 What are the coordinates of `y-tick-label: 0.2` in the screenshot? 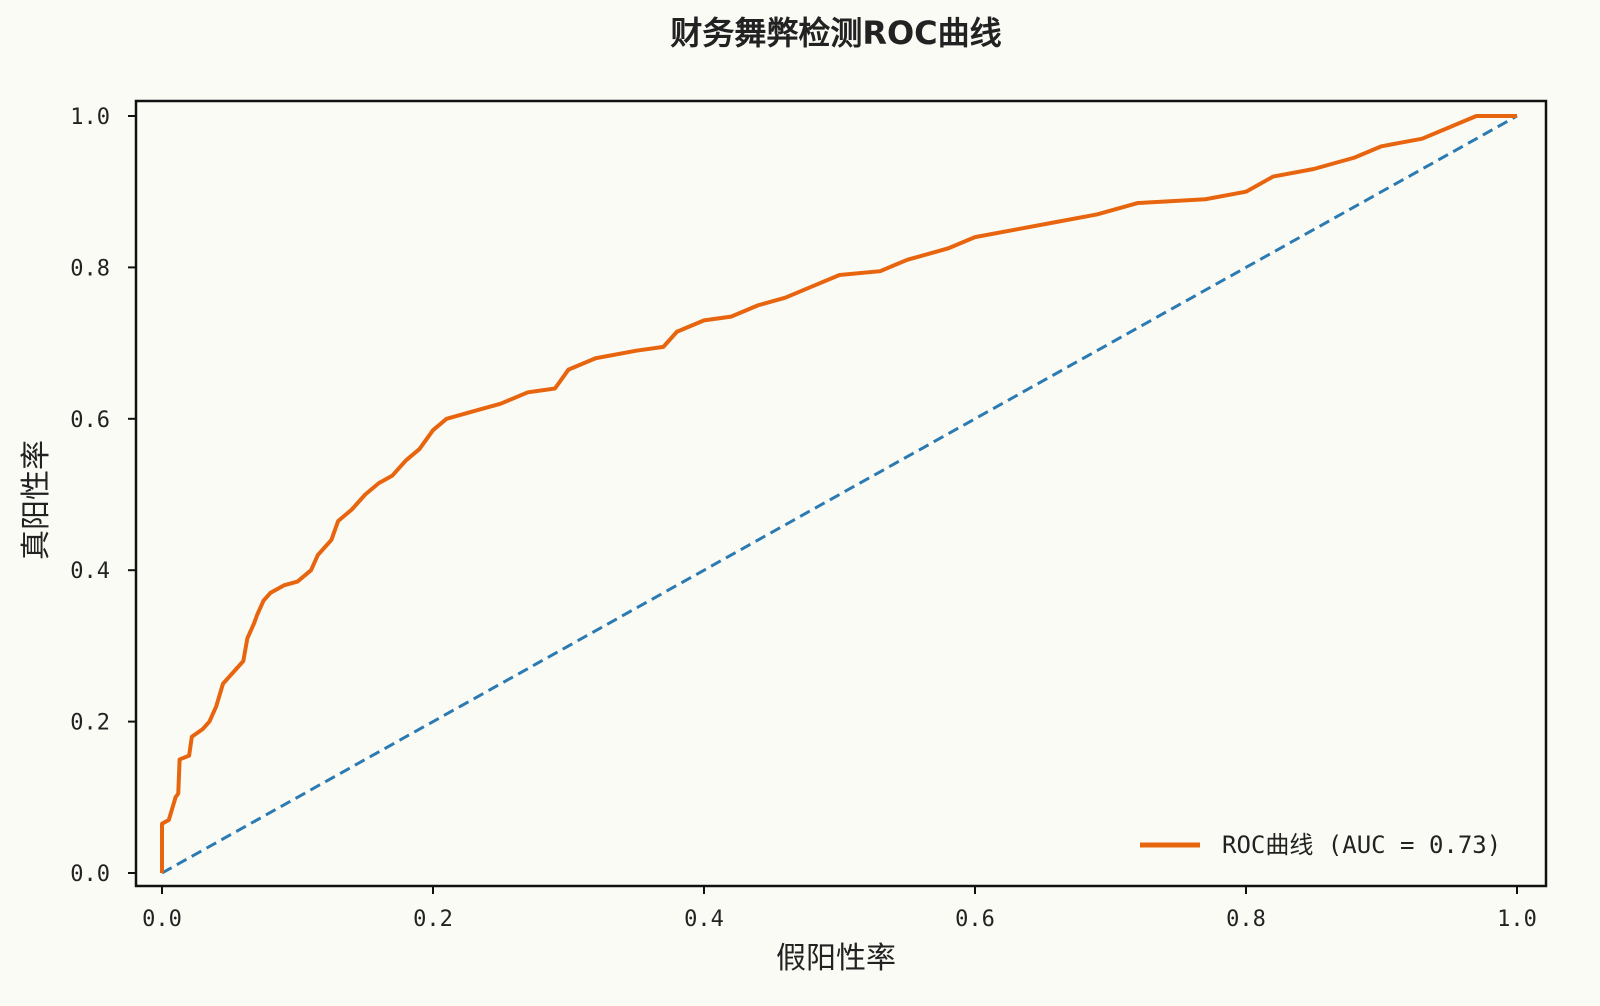 It's located at (90, 723).